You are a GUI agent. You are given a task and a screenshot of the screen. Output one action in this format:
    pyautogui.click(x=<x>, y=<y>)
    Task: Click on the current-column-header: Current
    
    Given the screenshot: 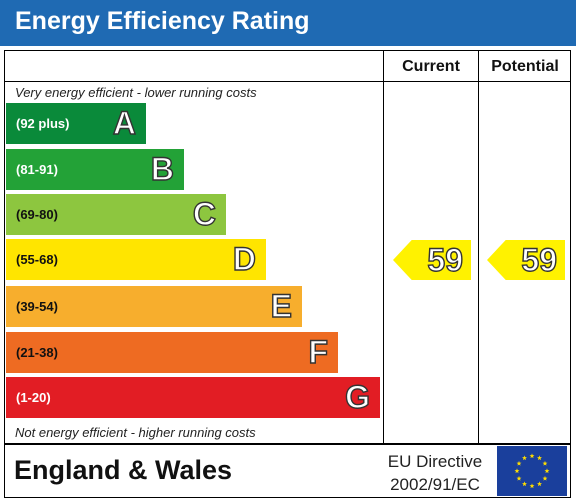 What is the action you would take?
    pyautogui.click(x=431, y=66)
    